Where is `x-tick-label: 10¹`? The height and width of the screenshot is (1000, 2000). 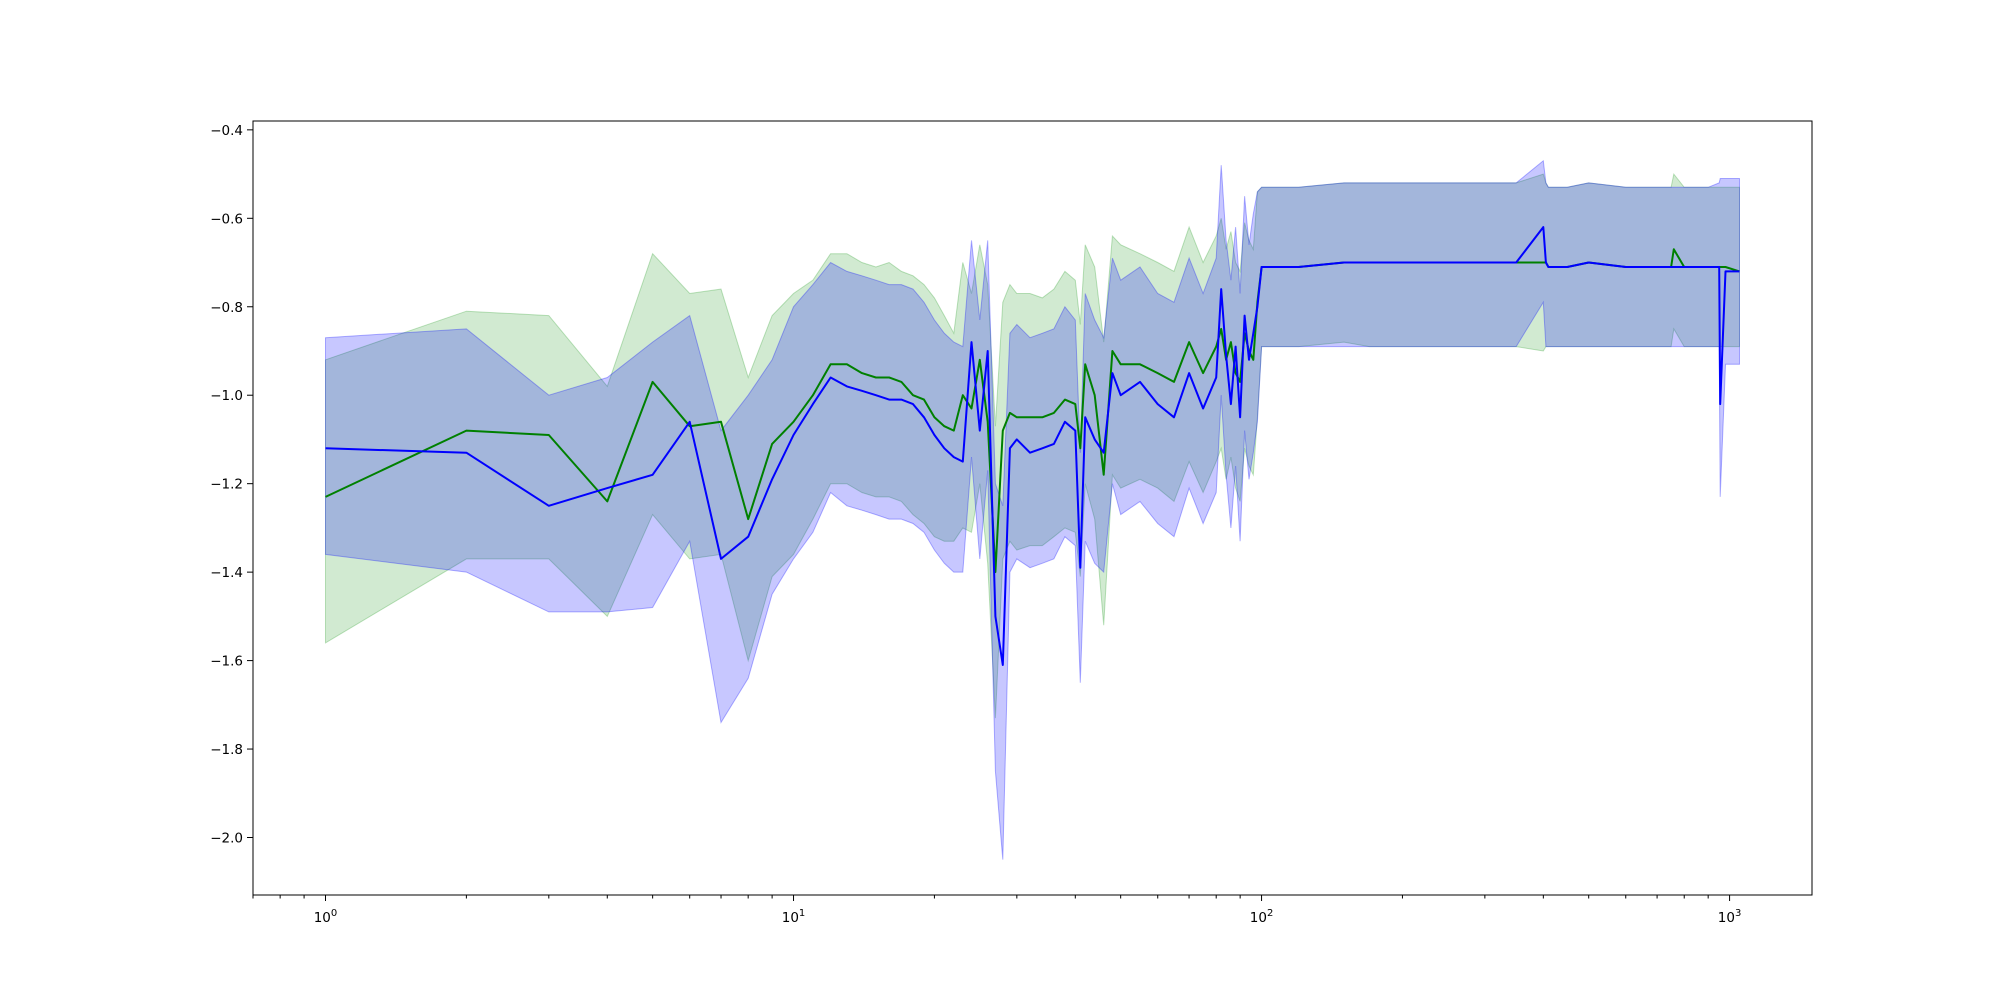 x-tick-label: 10¹ is located at coordinates (794, 917).